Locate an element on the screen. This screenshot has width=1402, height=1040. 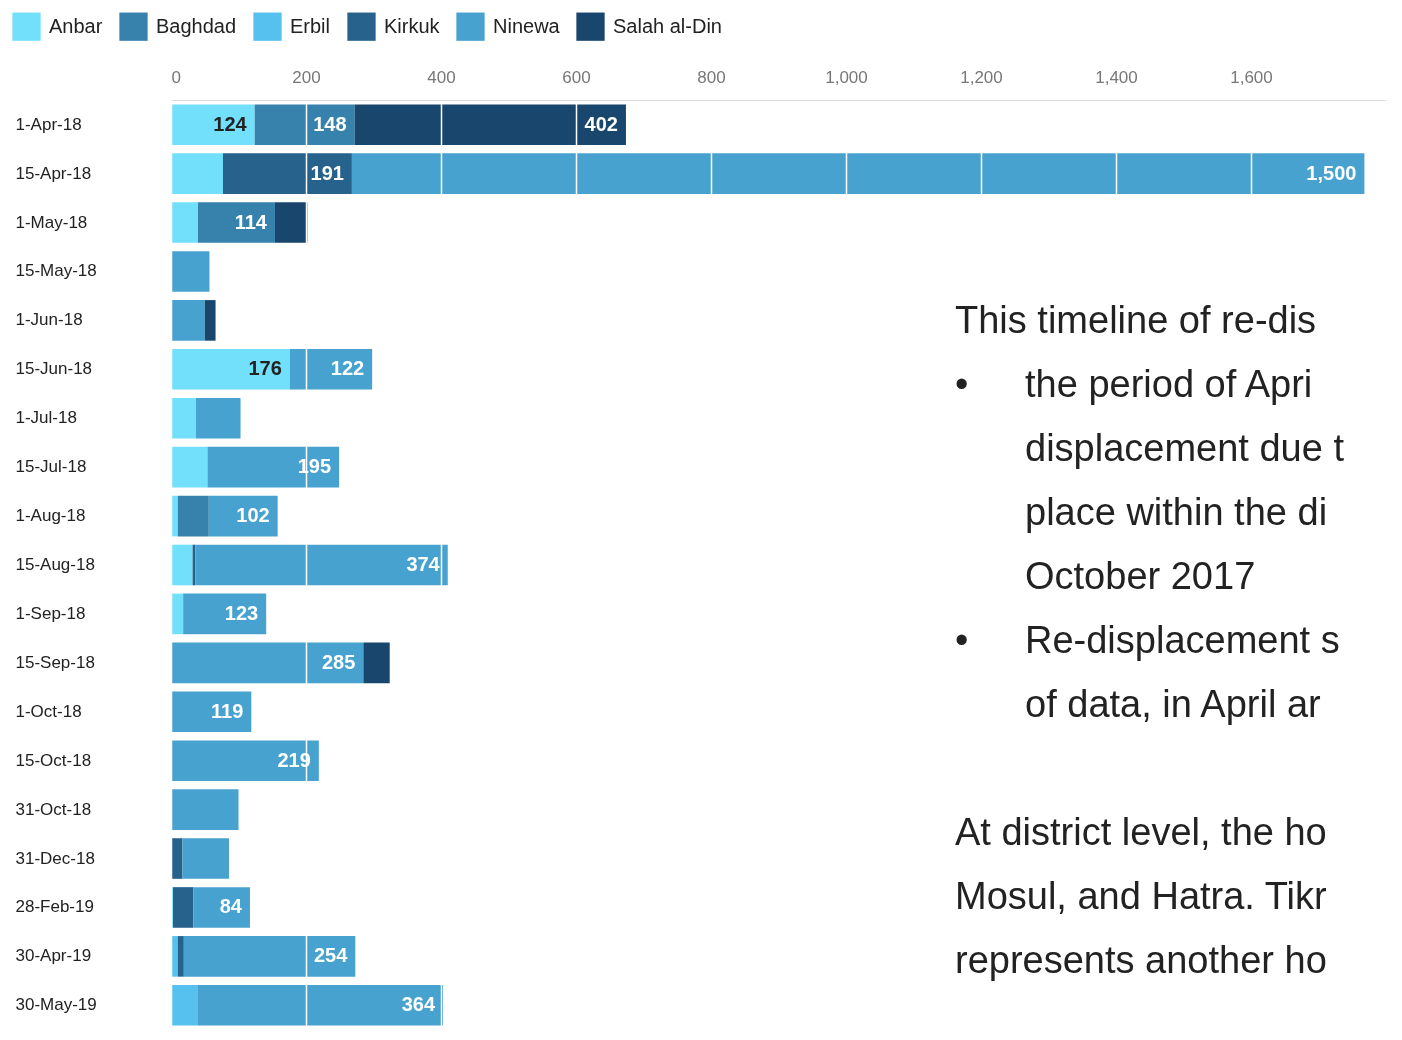
y-tick-label: 31-Oct-18 is located at coordinates (53, 809).